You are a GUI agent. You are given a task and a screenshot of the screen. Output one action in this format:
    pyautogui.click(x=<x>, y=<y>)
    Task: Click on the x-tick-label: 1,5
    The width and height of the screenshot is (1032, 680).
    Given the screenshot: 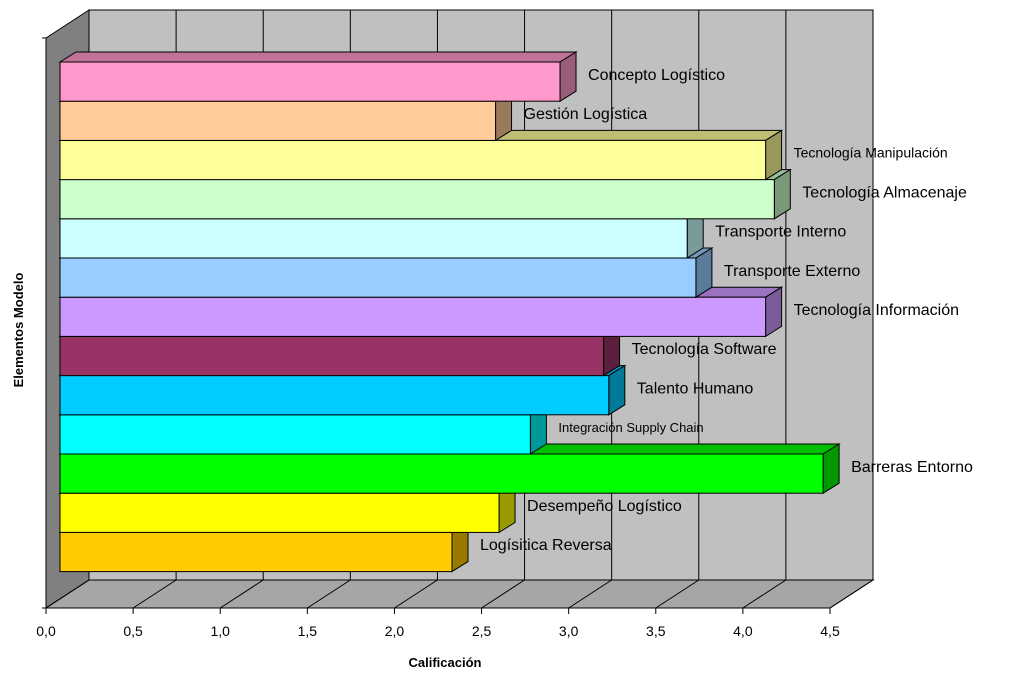 What is the action you would take?
    pyautogui.click(x=308, y=631)
    